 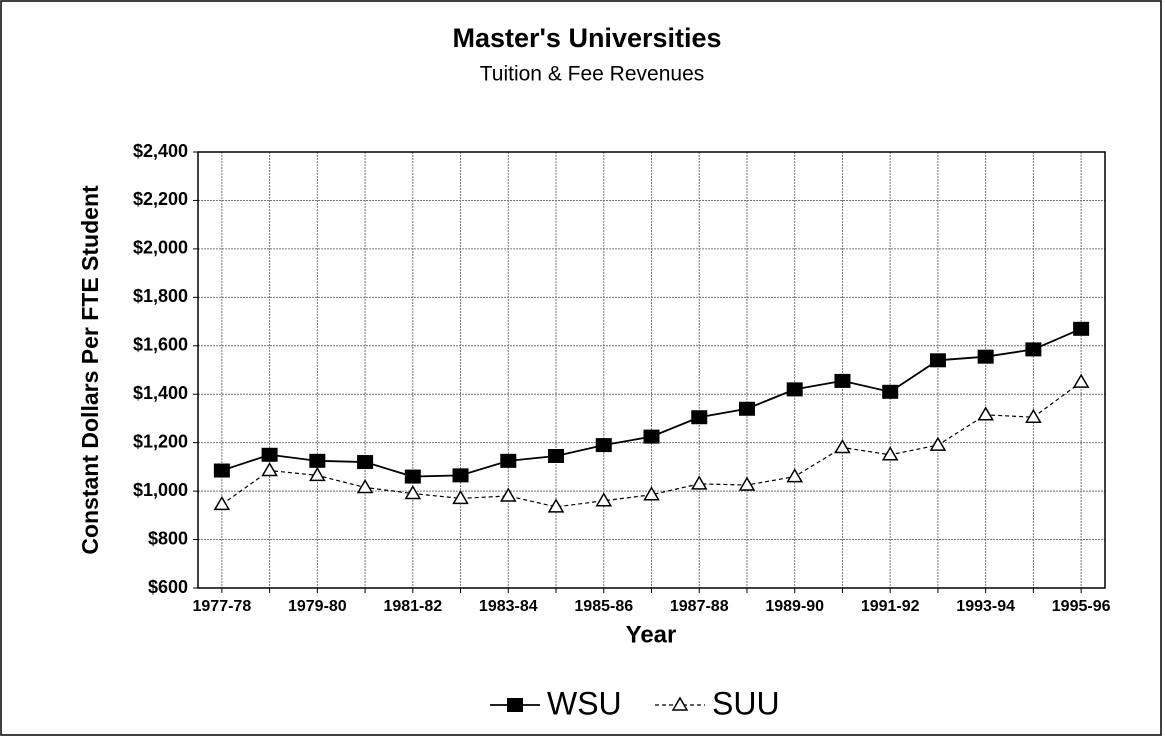 What do you see at coordinates (160, 345) in the screenshot?
I see `y-tick-label: $1,600` at bounding box center [160, 345].